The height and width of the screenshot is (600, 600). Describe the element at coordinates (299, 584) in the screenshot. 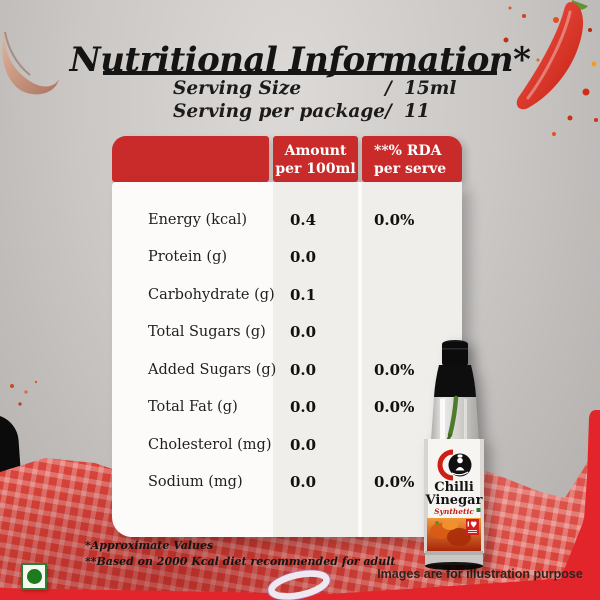

I see `onion-ring-icon` at that location.